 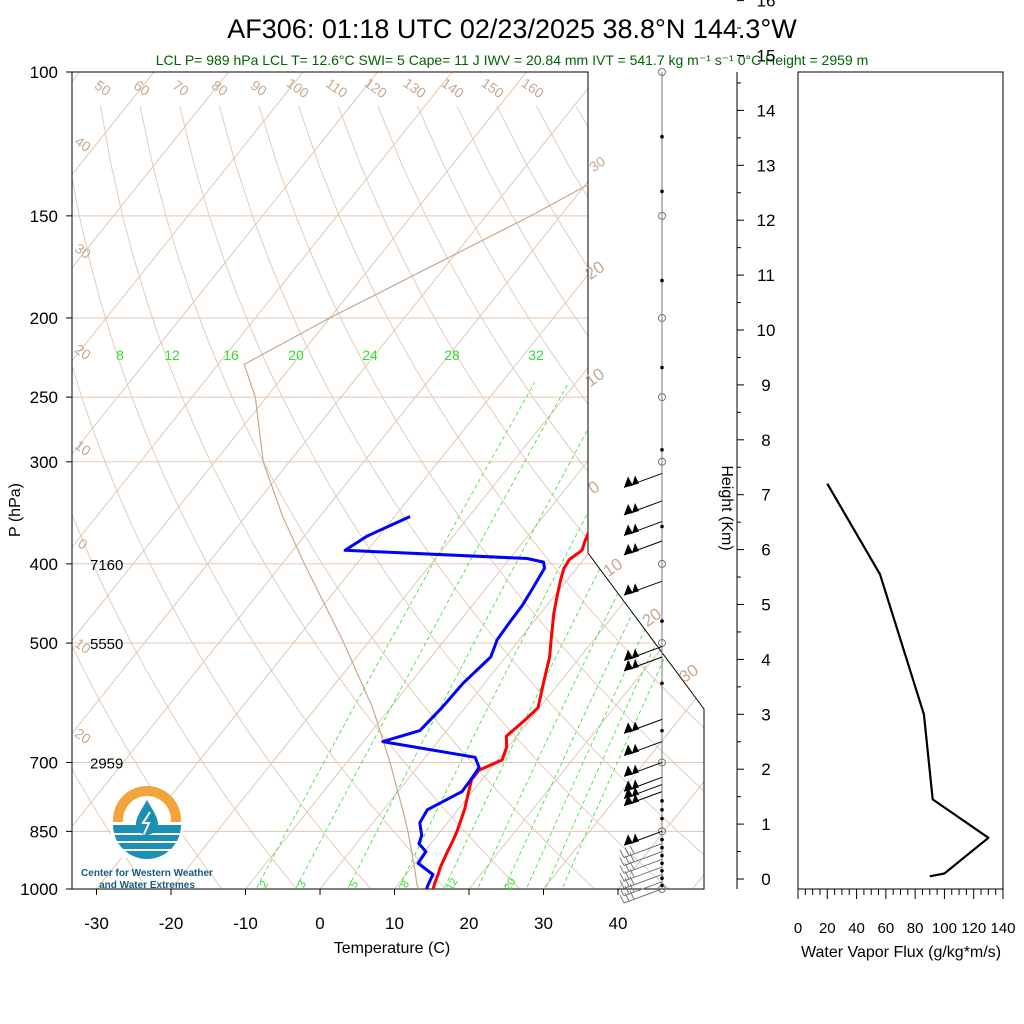 I want to click on y-tick-label: 300, so click(x=44, y=462).